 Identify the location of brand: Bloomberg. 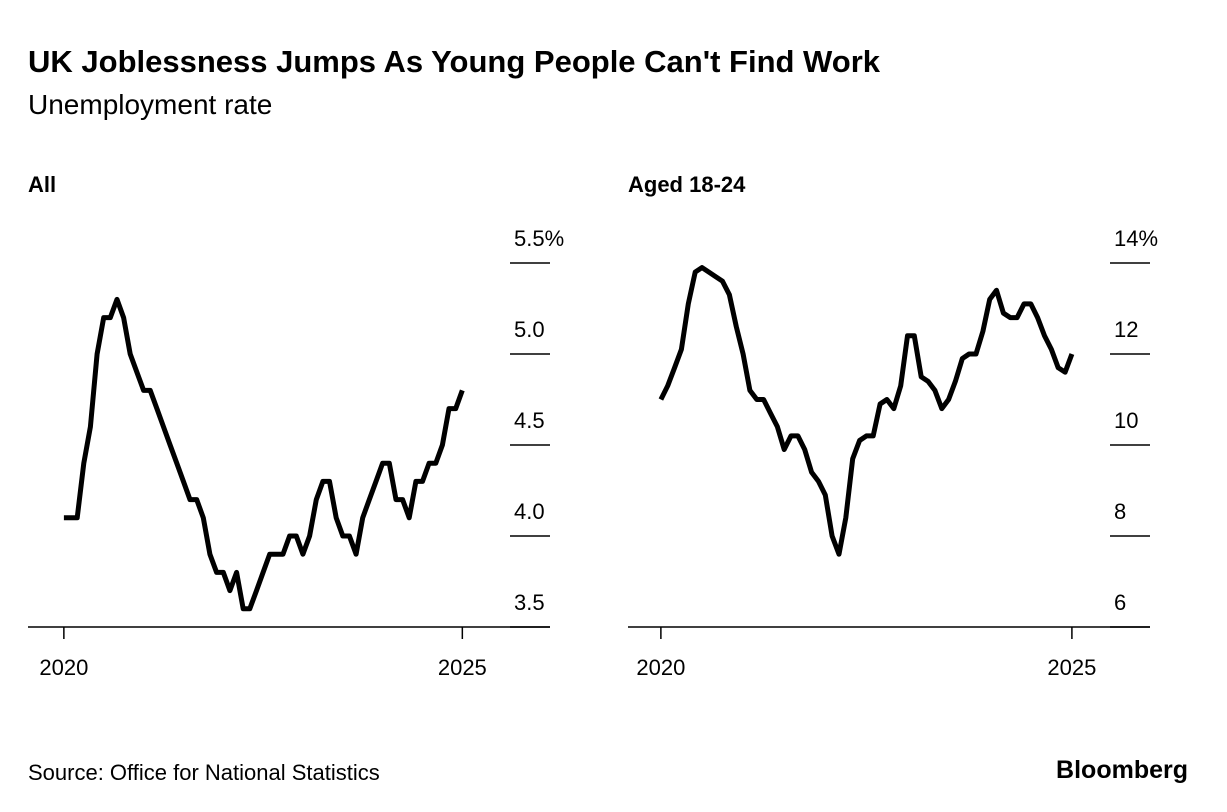
(1122, 770).